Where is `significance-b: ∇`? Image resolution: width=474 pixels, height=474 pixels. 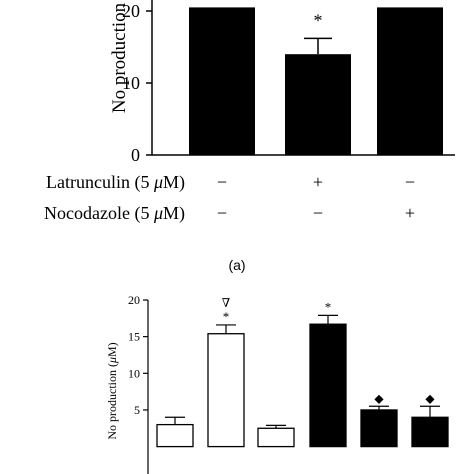 significance-b: ∇ is located at coordinates (226, 303).